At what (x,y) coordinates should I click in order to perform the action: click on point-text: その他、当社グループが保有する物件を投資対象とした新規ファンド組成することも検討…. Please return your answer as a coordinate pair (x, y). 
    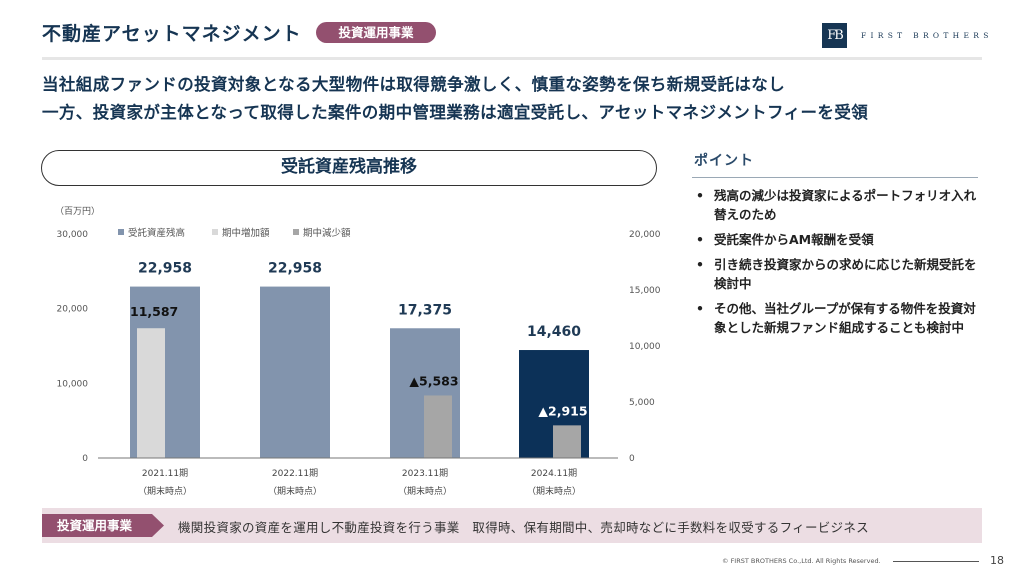
    Looking at the image, I should click on (845, 318).